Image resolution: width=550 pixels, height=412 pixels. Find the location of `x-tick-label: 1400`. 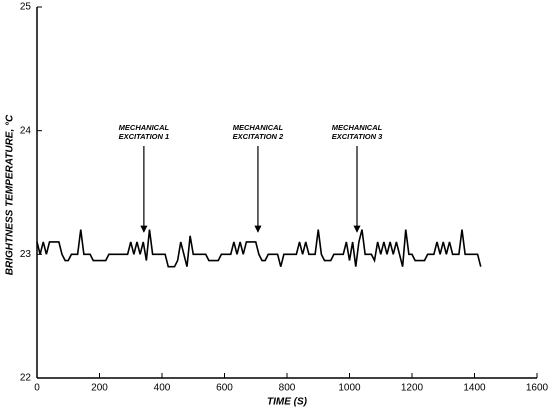

x-tick-label: 1400 is located at coordinates (474, 388).